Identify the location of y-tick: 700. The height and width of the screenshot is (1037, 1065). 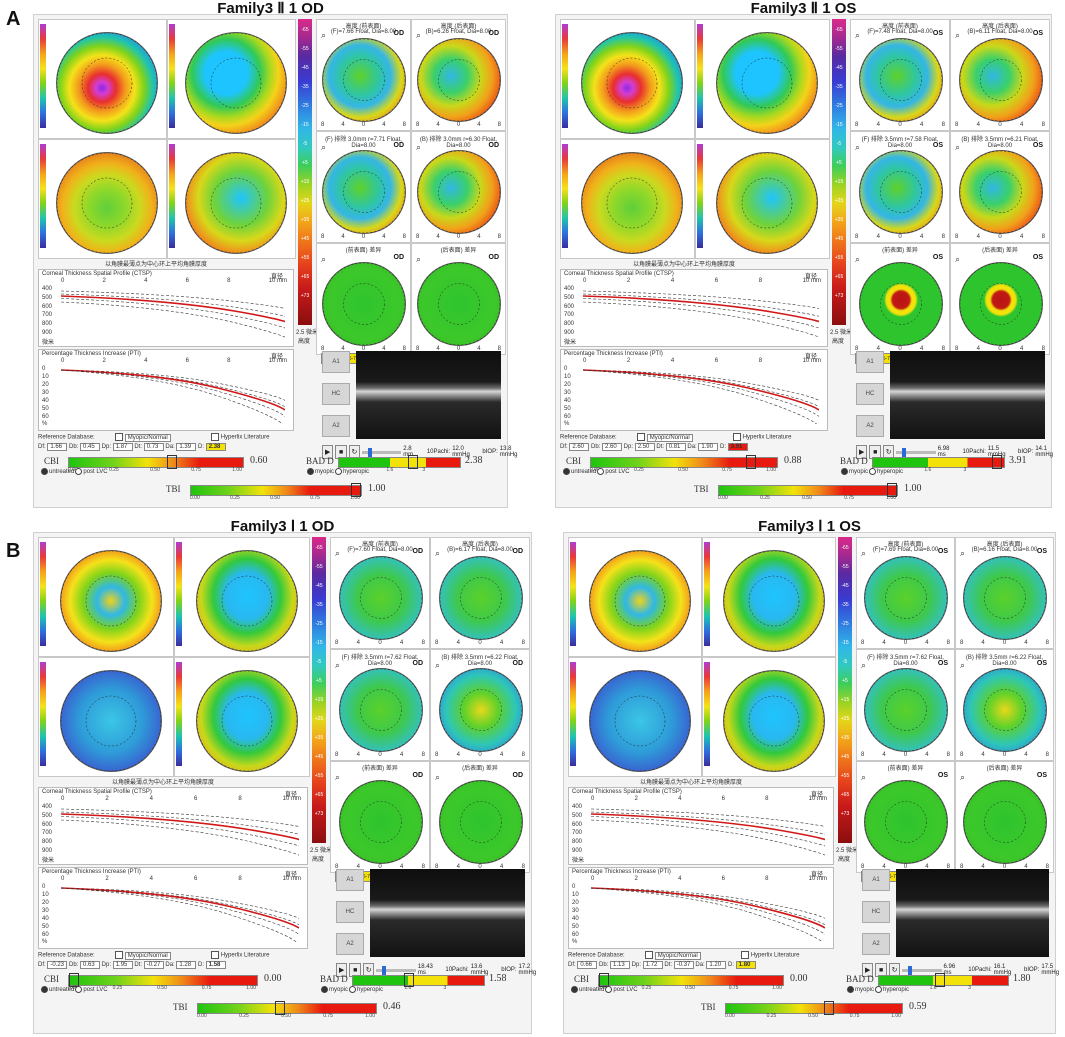
(47, 315).